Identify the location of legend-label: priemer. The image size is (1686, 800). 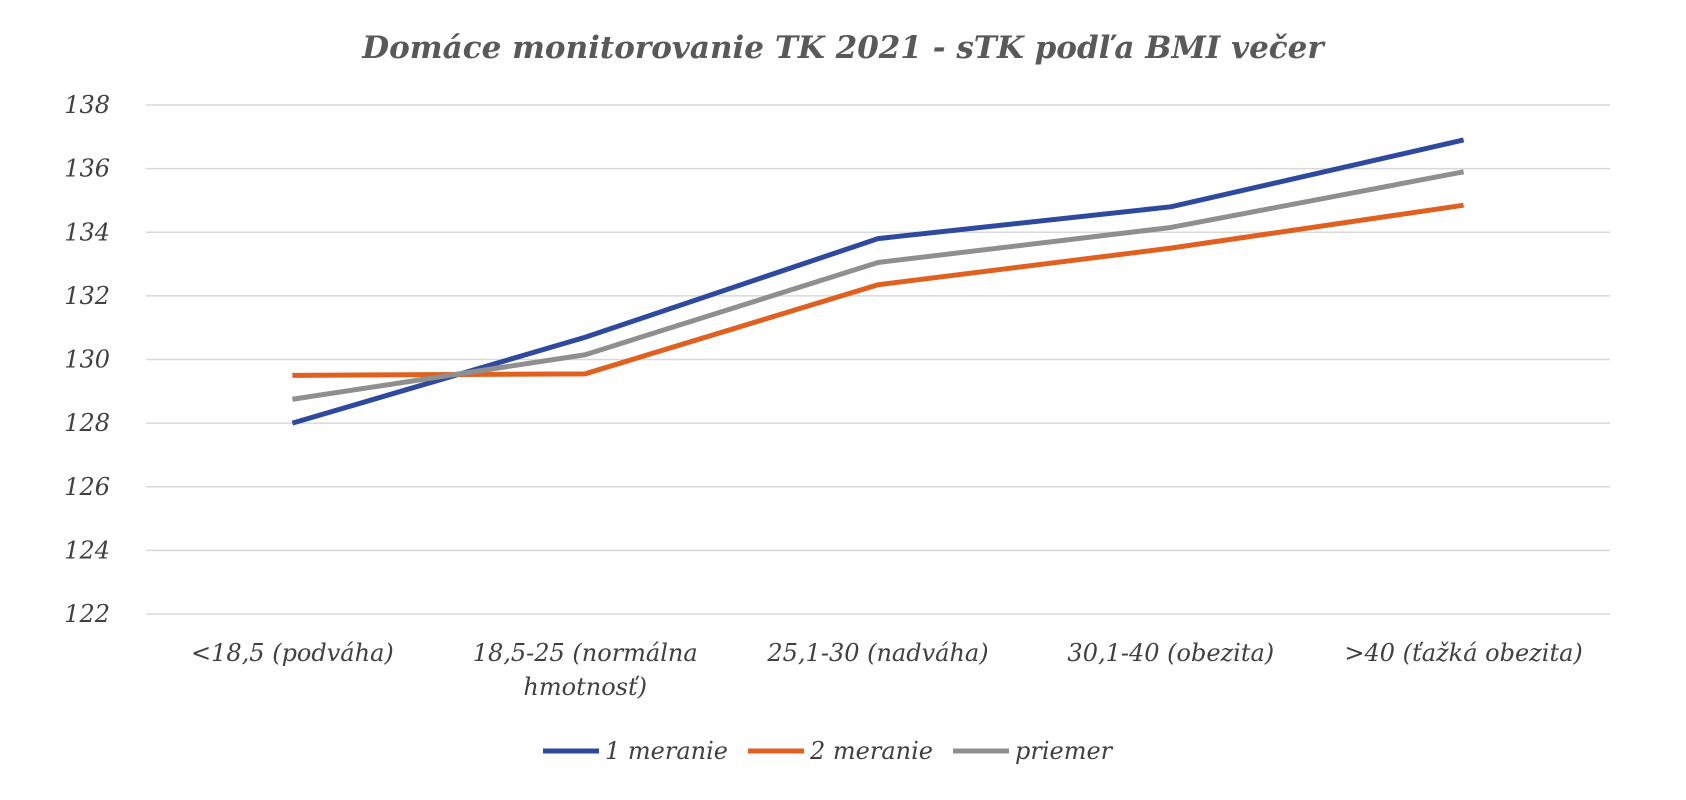
(1064, 751).